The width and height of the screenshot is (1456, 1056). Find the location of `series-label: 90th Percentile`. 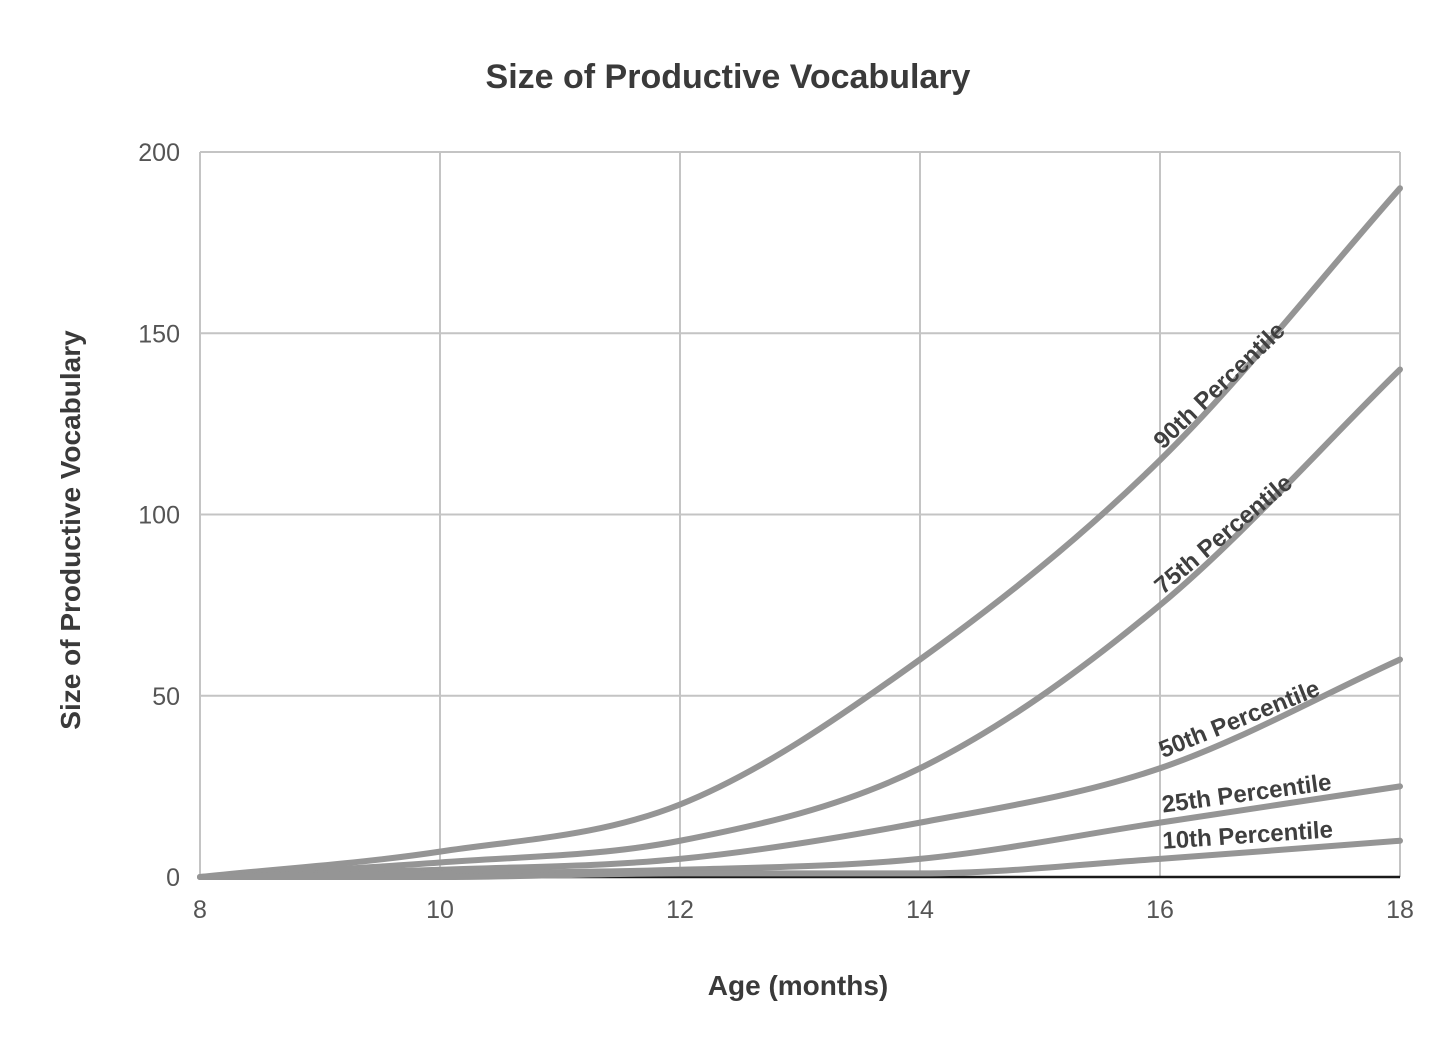

series-label: 90th Percentile is located at coordinates (1219, 385).